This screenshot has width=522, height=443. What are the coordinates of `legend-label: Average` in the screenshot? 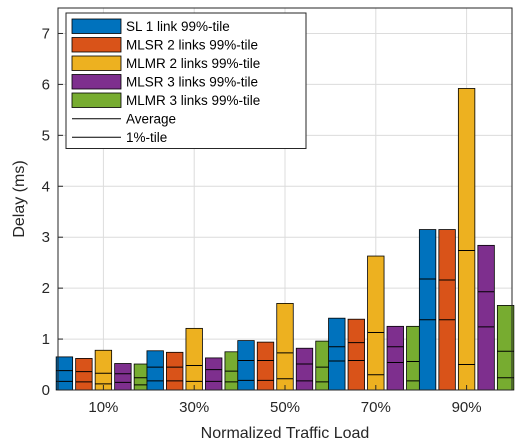 It's located at (151, 119).